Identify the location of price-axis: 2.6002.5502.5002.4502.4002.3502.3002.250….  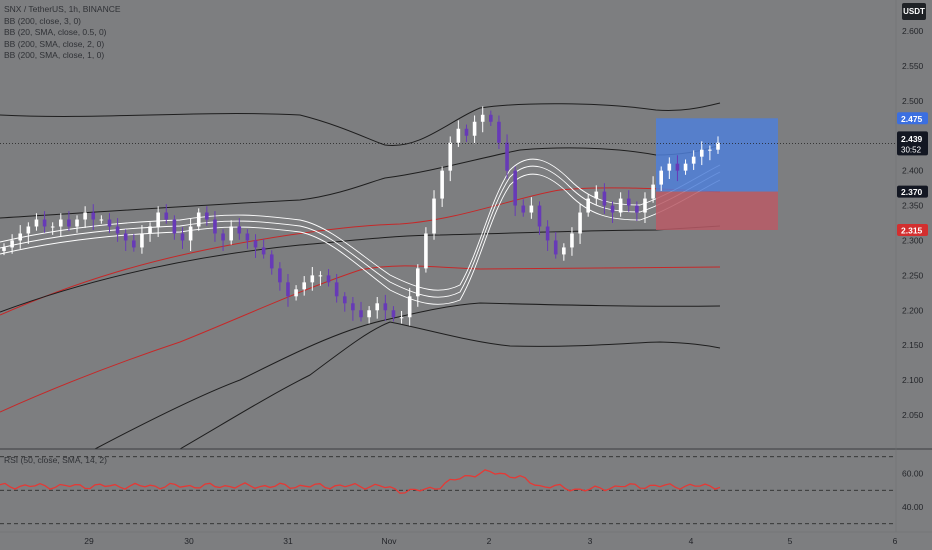
(913, 223).